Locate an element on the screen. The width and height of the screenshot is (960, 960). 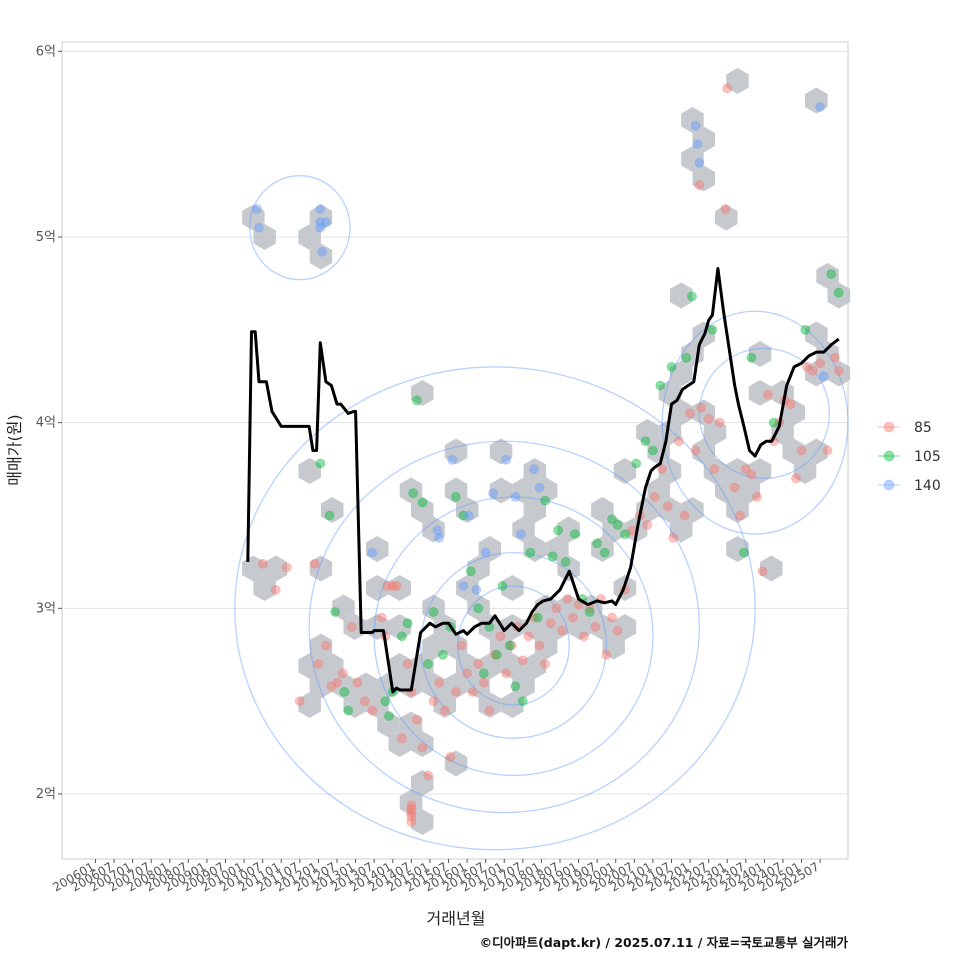
legend-label: 140 is located at coordinates (927, 486).